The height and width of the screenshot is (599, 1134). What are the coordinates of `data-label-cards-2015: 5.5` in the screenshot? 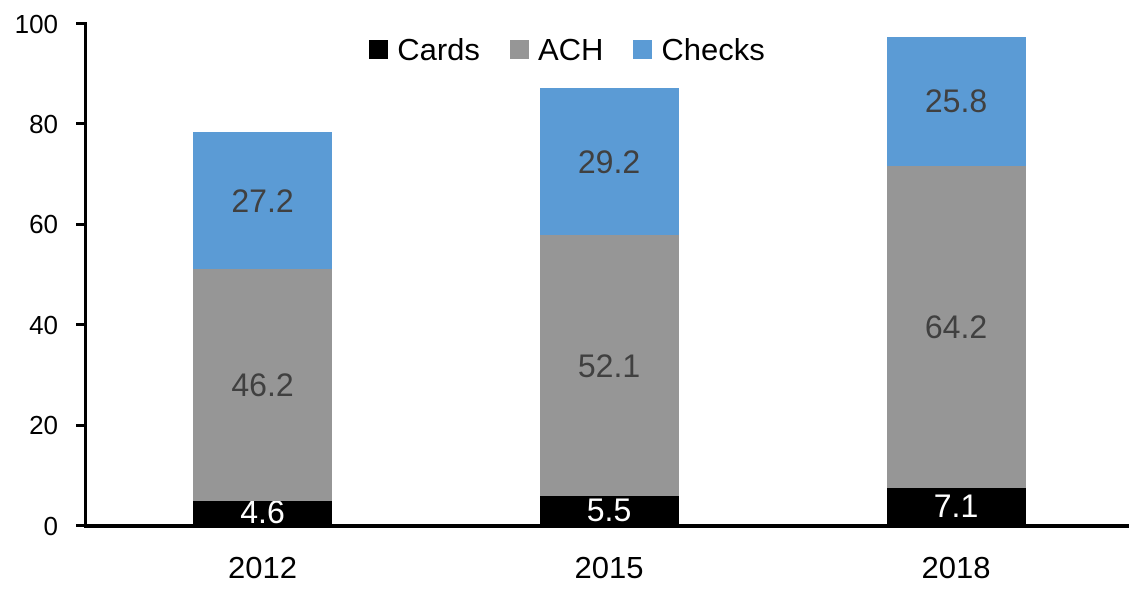 It's located at (609, 510).